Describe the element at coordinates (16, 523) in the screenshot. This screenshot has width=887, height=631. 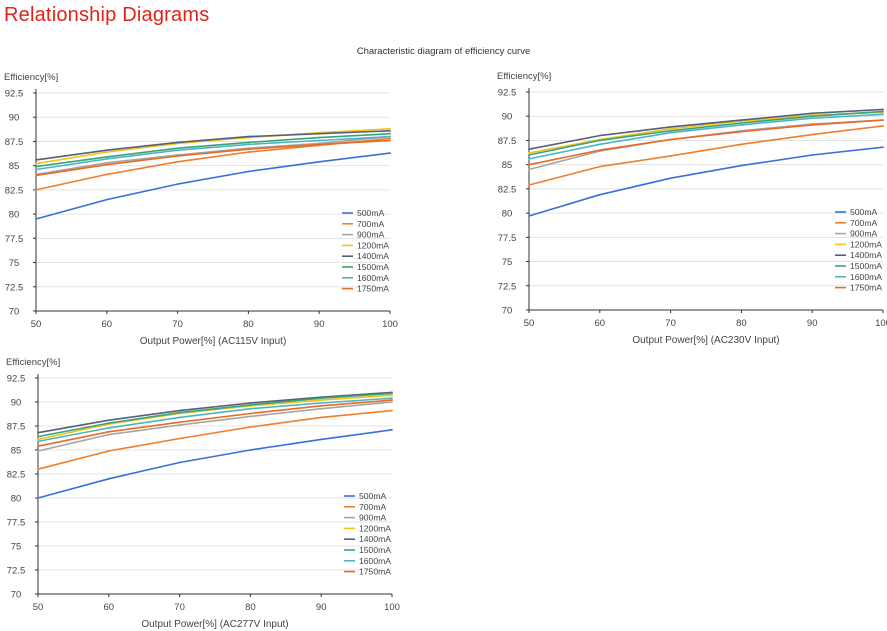
I see `y-tick-label: 77.5` at that location.